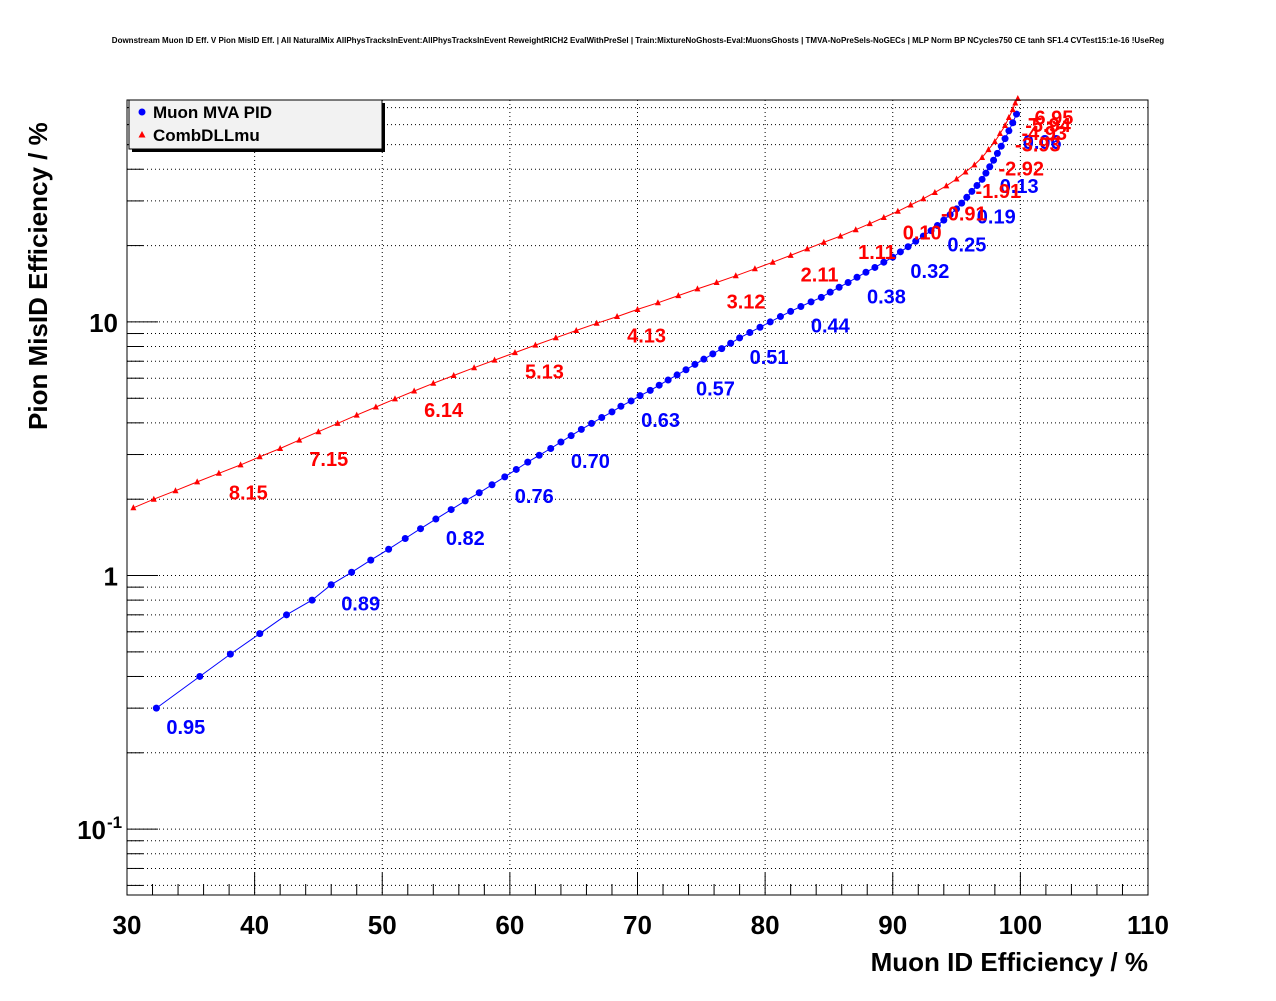  I want to click on threshold-label: 0.89, so click(360, 605).